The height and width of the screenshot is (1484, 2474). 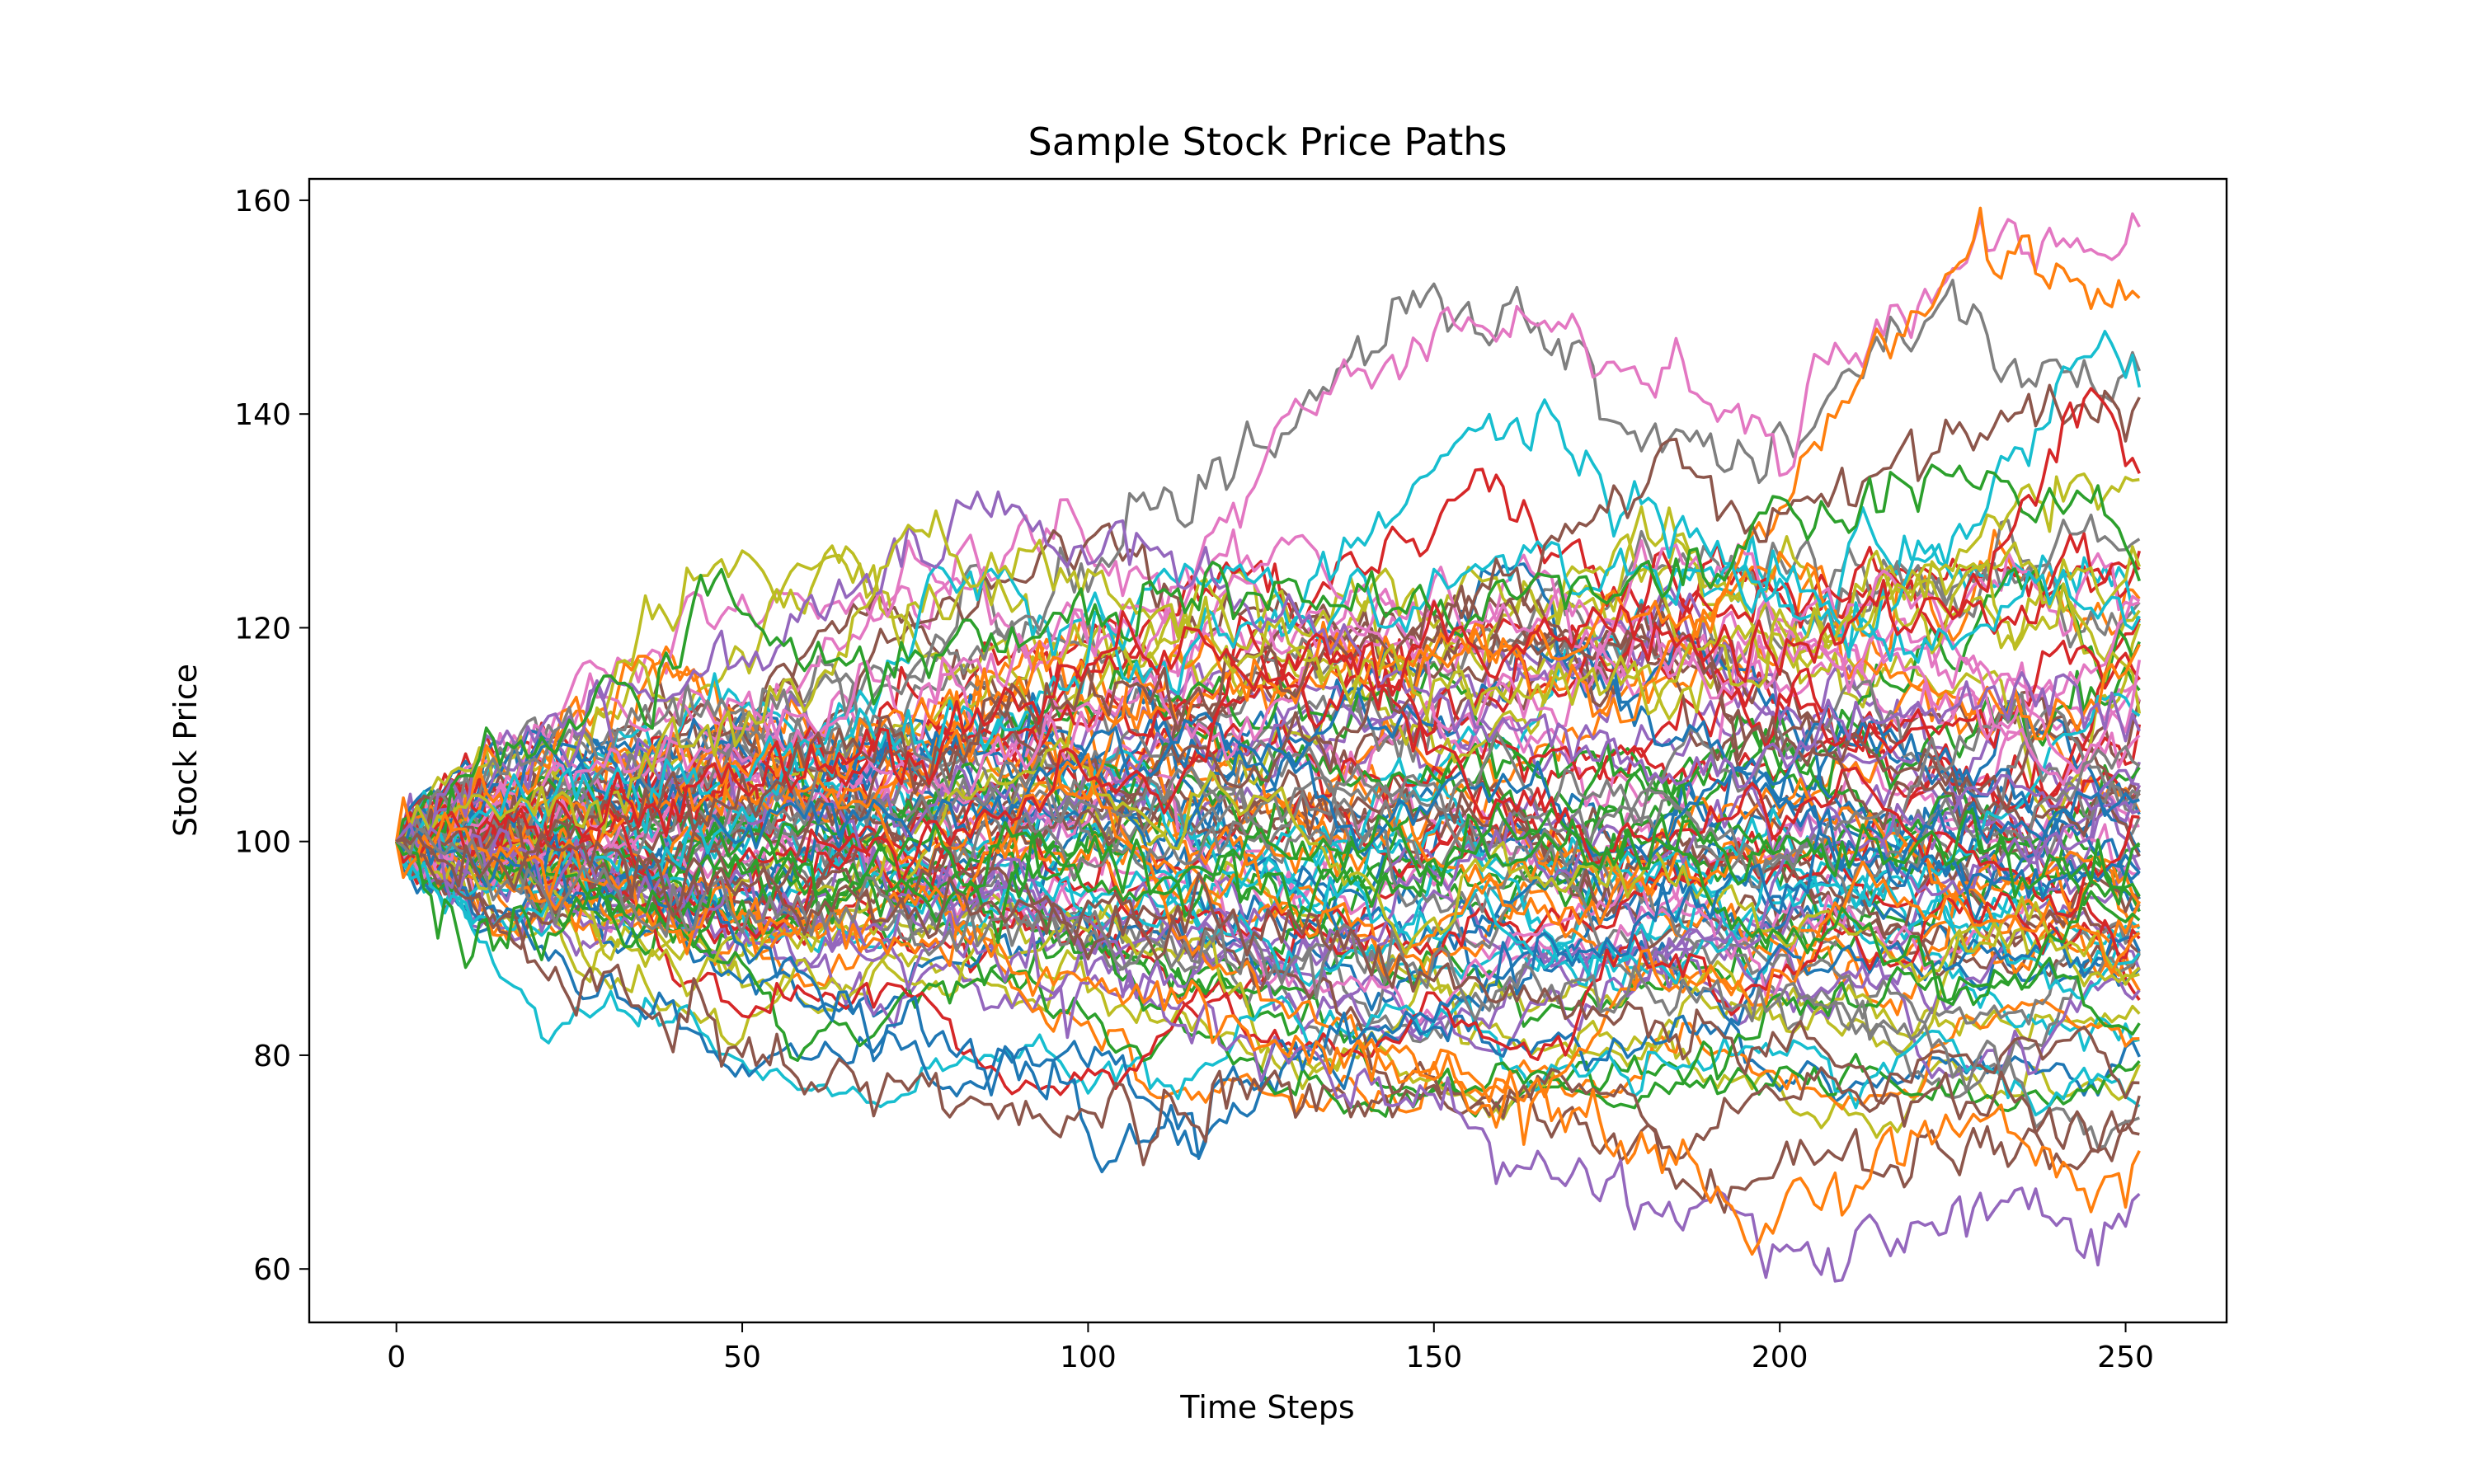 I want to click on x-tick-label: 200, so click(x=1780, y=1357).